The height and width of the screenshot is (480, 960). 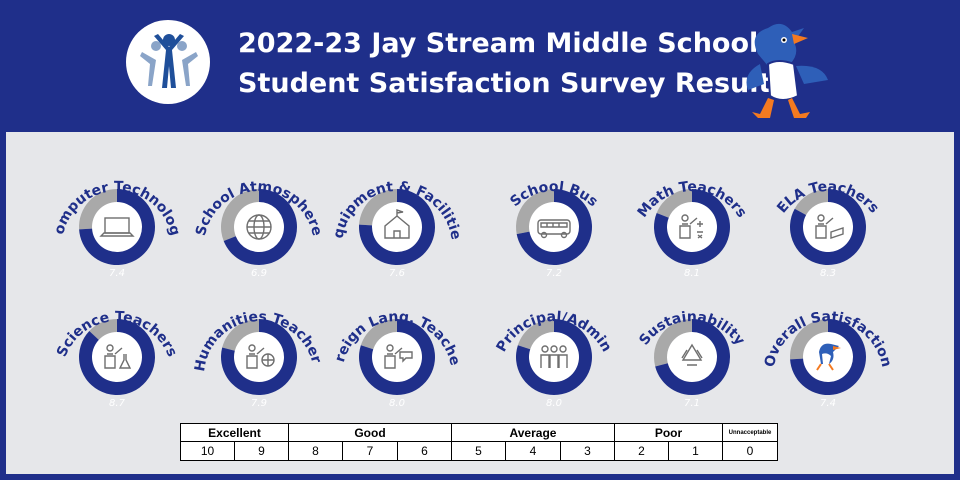 I want to click on gauge-equipment-facilities: Equipment & Facilities 7.6, so click(x=394, y=221).